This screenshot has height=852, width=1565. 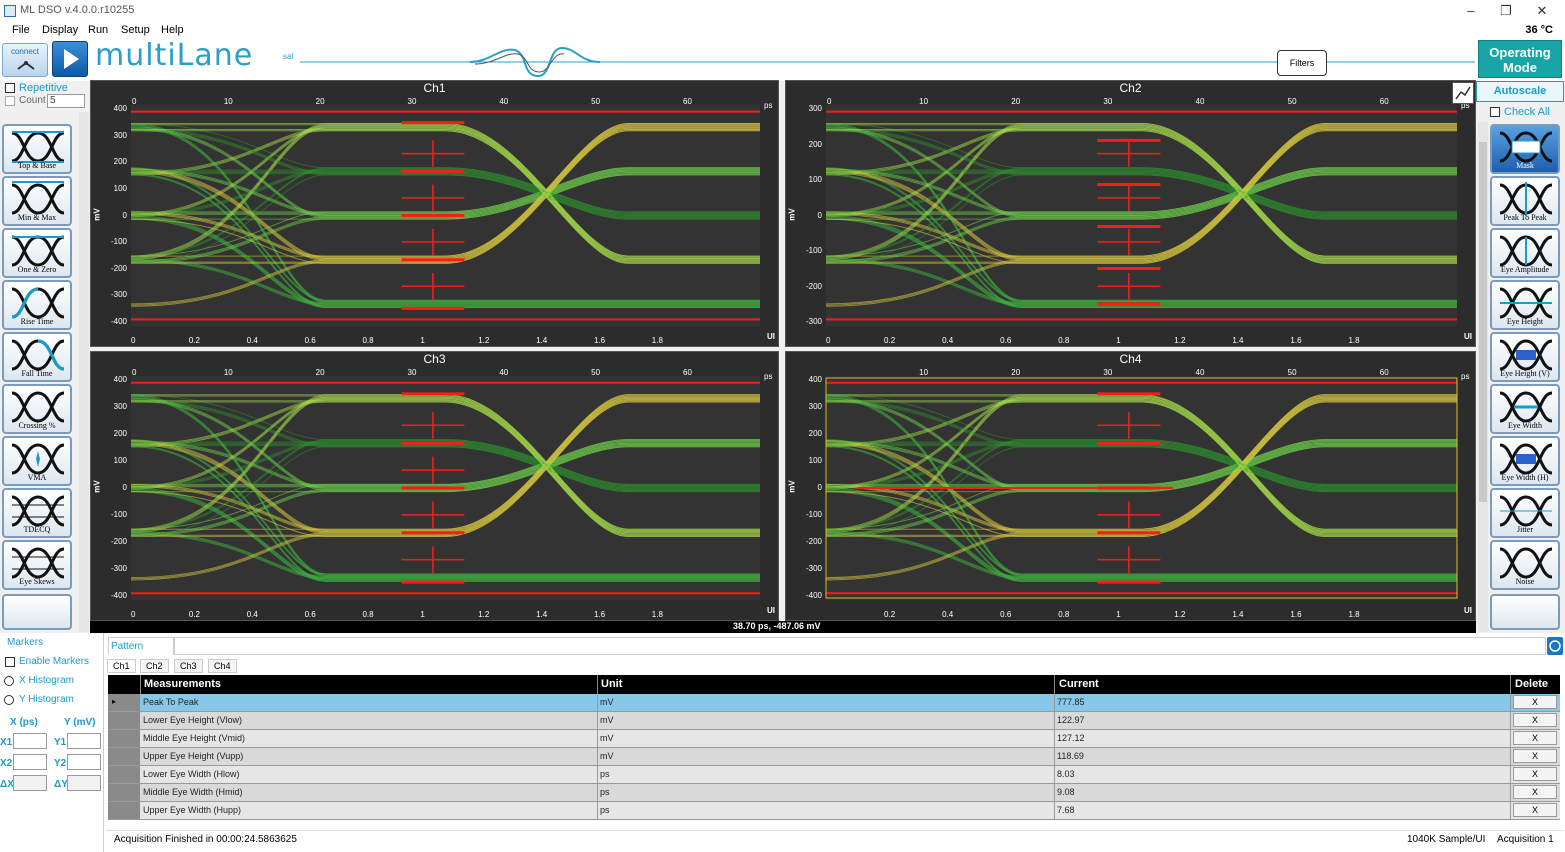 What do you see at coordinates (1302, 63) in the screenshot?
I see `filters-button: Filters` at bounding box center [1302, 63].